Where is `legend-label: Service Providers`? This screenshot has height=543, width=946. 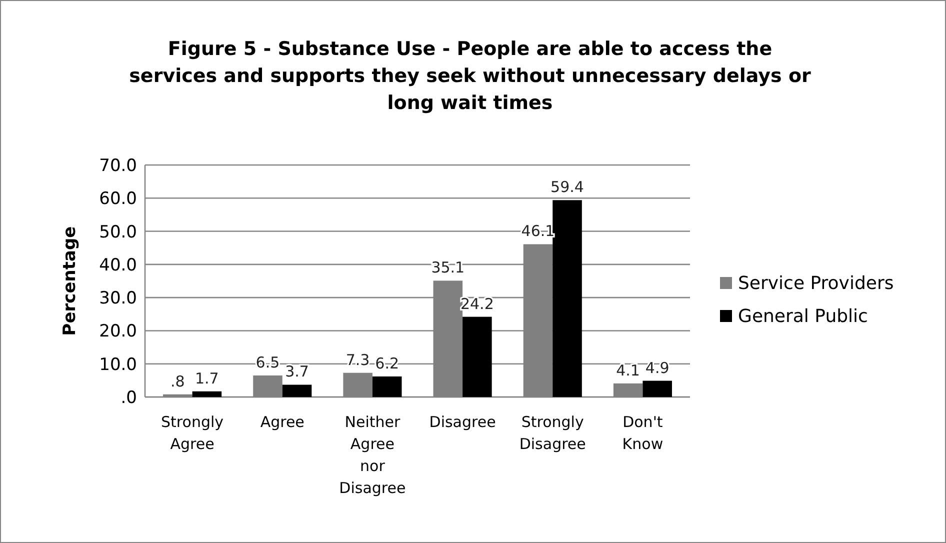 legend-label: Service Providers is located at coordinates (816, 283).